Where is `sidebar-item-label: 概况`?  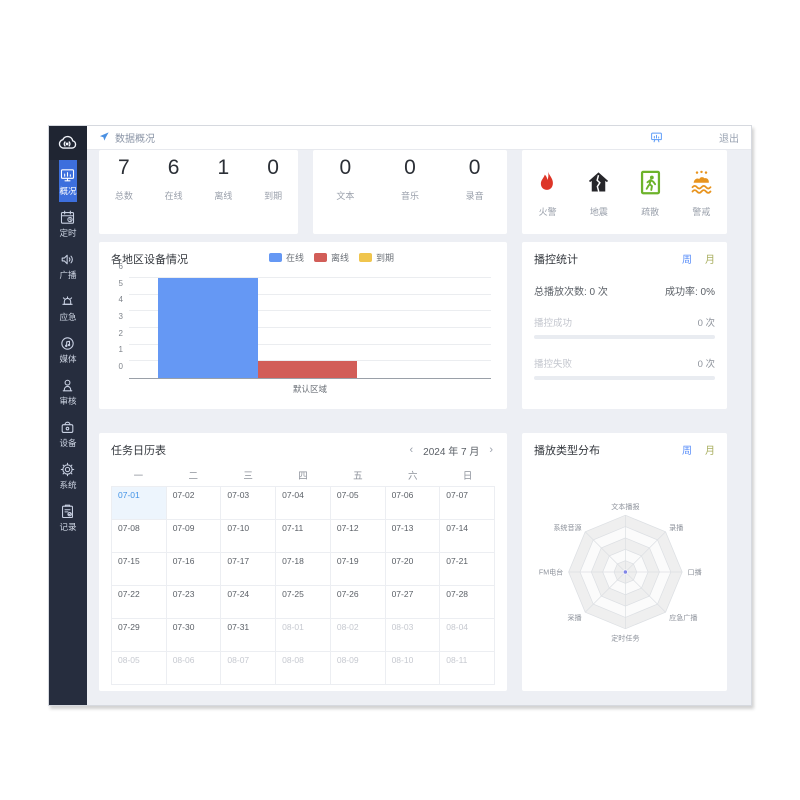
sidebar-item-label: 概况 is located at coordinates (68, 191).